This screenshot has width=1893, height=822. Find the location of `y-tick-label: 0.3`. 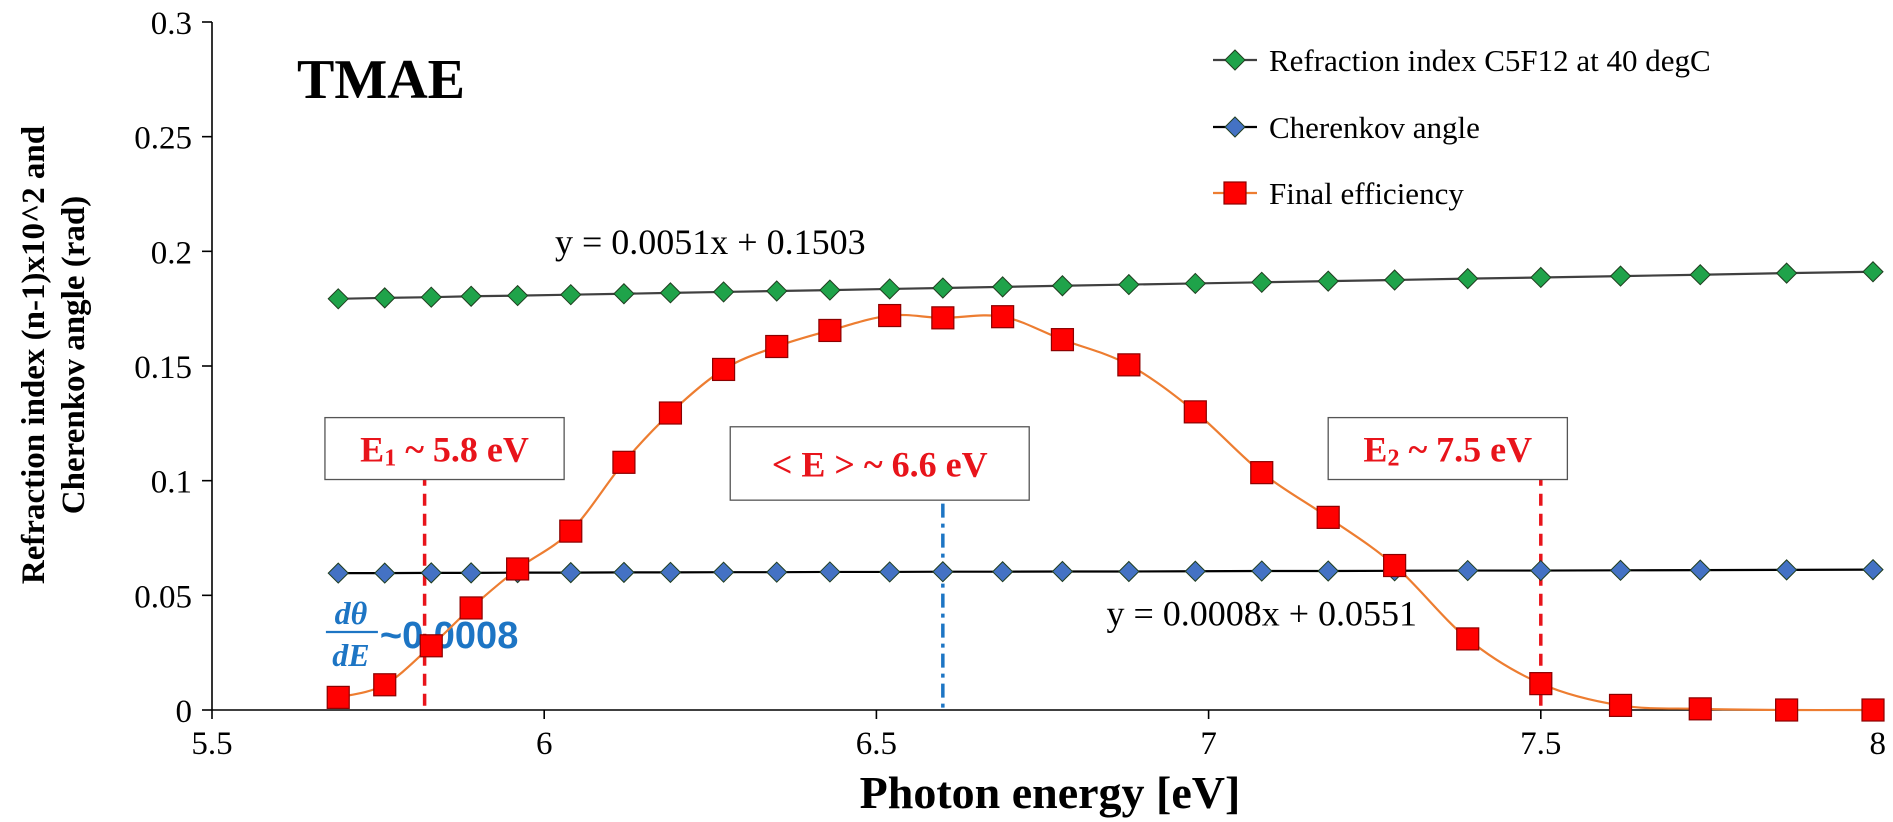

y-tick-label: 0.3 is located at coordinates (171, 24).